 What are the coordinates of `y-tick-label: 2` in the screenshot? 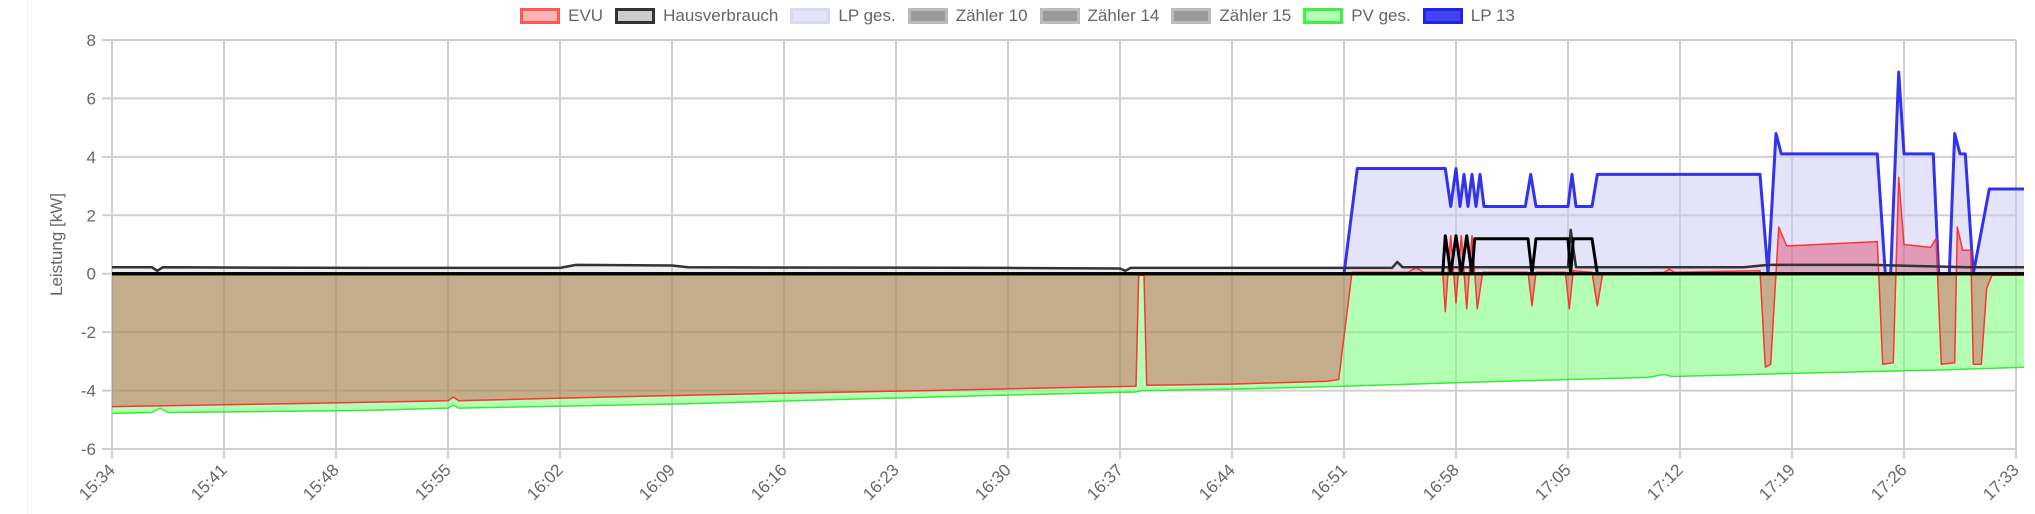 It's located at (91, 215).